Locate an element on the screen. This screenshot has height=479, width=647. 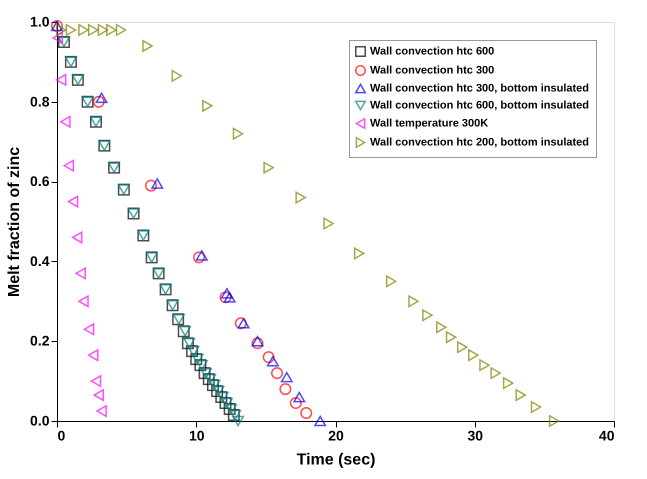
legend-label: Wall convection htc 300 is located at coordinates (432, 70).